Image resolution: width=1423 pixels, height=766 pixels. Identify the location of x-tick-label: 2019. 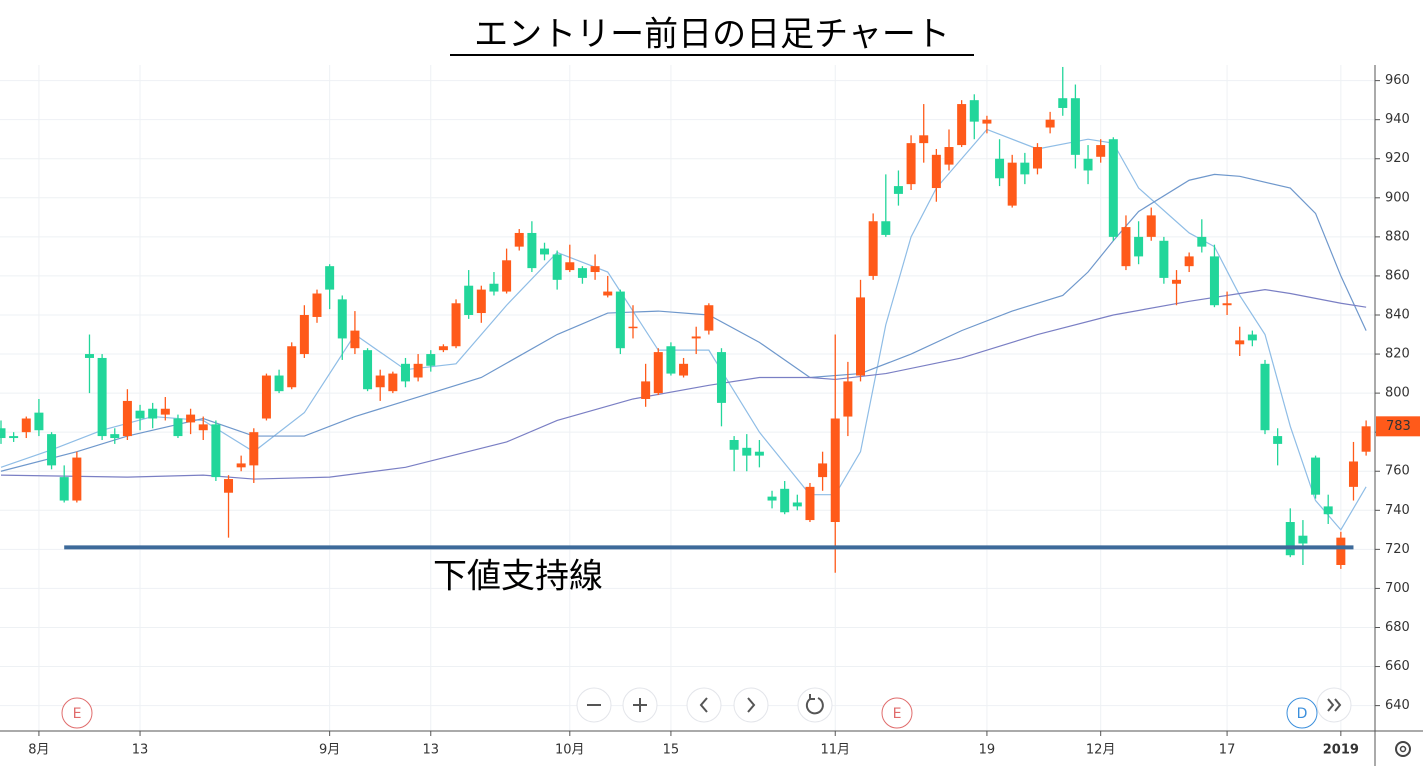
(1341, 750).